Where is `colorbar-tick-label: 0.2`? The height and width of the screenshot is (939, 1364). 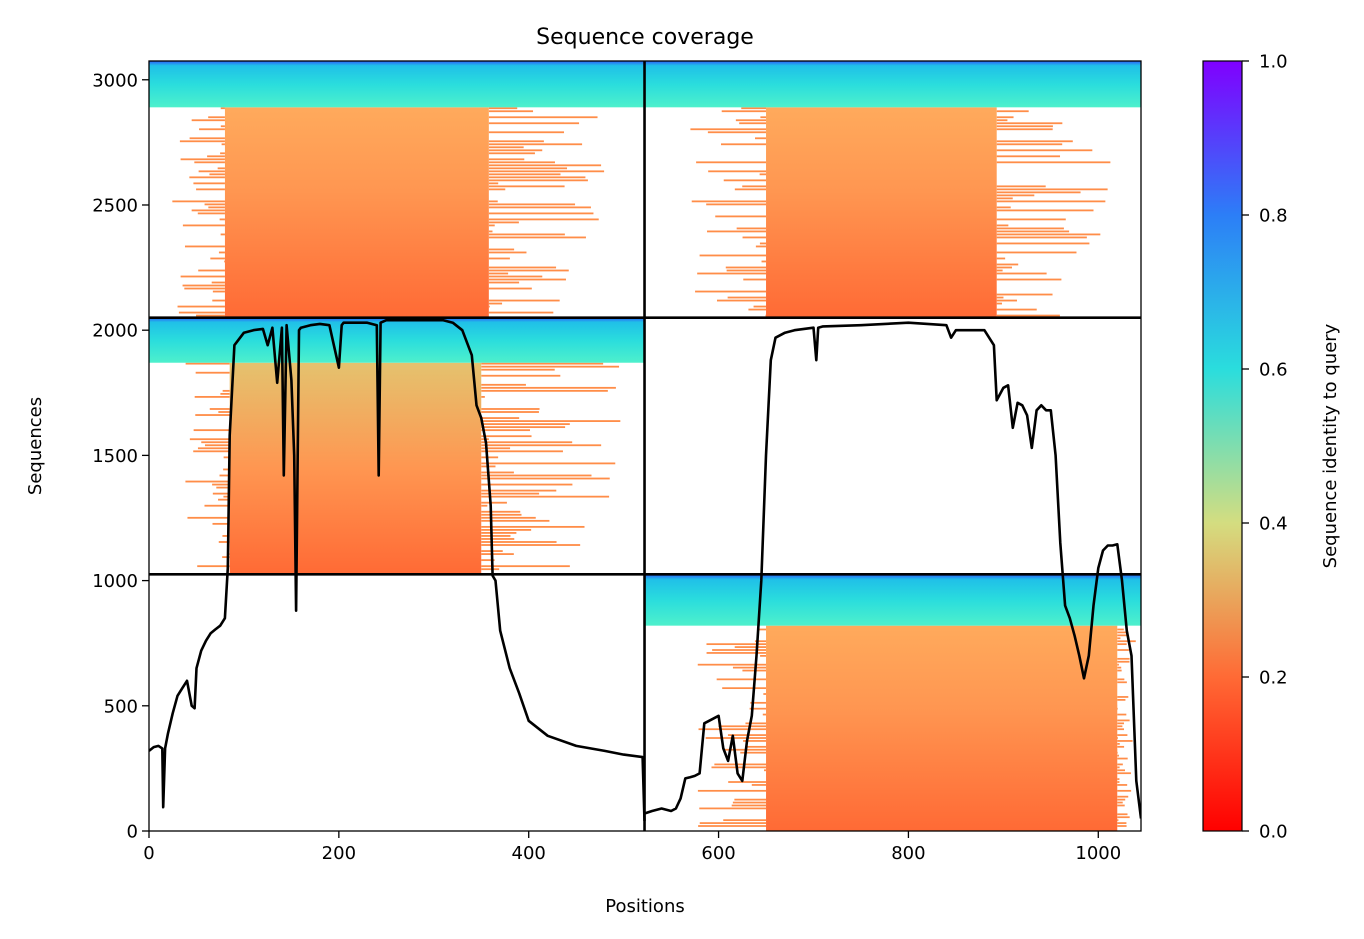
colorbar-tick-label: 0.2 is located at coordinates (1273, 678).